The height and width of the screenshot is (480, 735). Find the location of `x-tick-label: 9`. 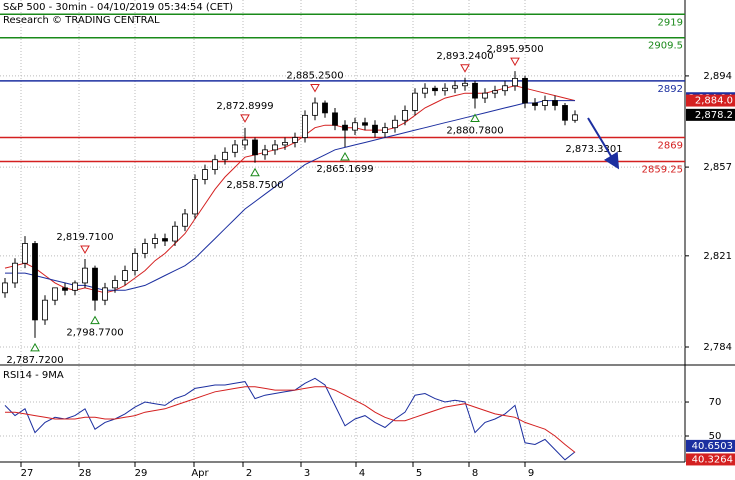

x-tick-label: 9 is located at coordinates (531, 473).